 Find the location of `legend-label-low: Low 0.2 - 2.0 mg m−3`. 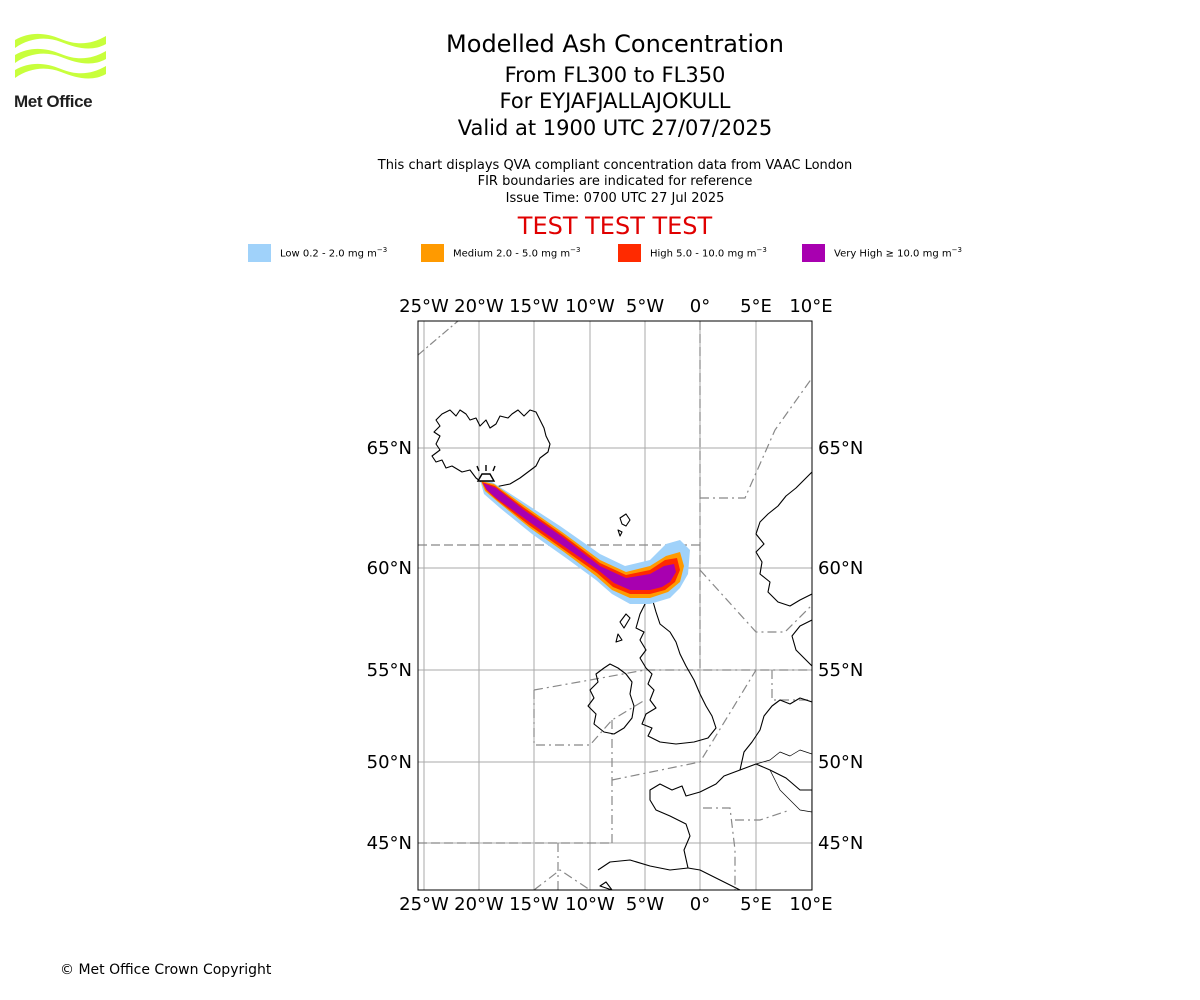

legend-label-low: Low 0.2 - 2.0 mg m−3 is located at coordinates (334, 253).